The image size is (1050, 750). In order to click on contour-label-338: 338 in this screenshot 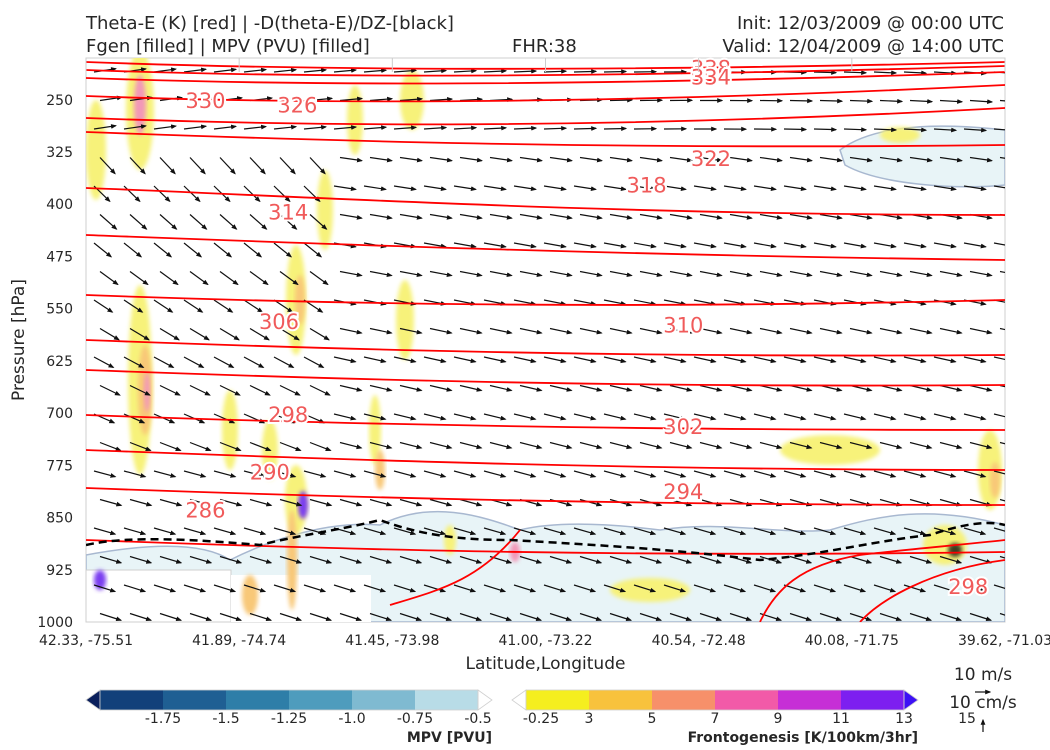, I will do `click(711, 68)`.